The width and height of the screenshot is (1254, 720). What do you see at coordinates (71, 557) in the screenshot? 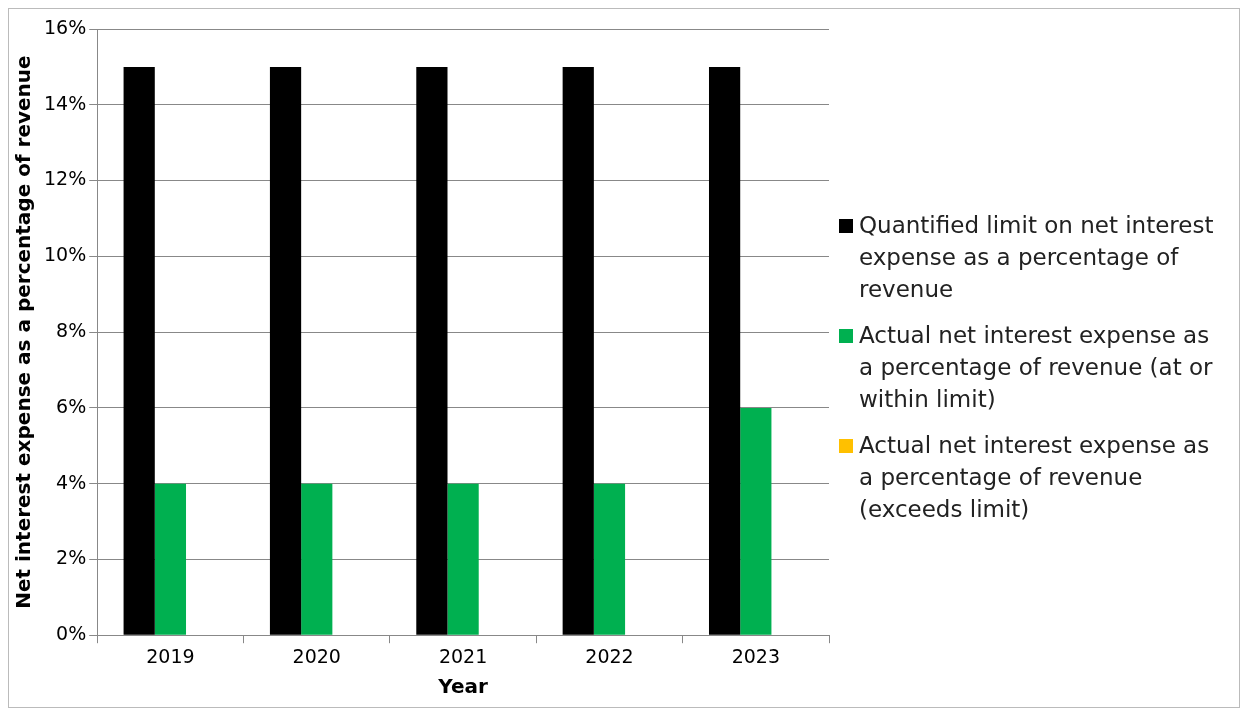
I see `y-tick-label: 2%` at bounding box center [71, 557].